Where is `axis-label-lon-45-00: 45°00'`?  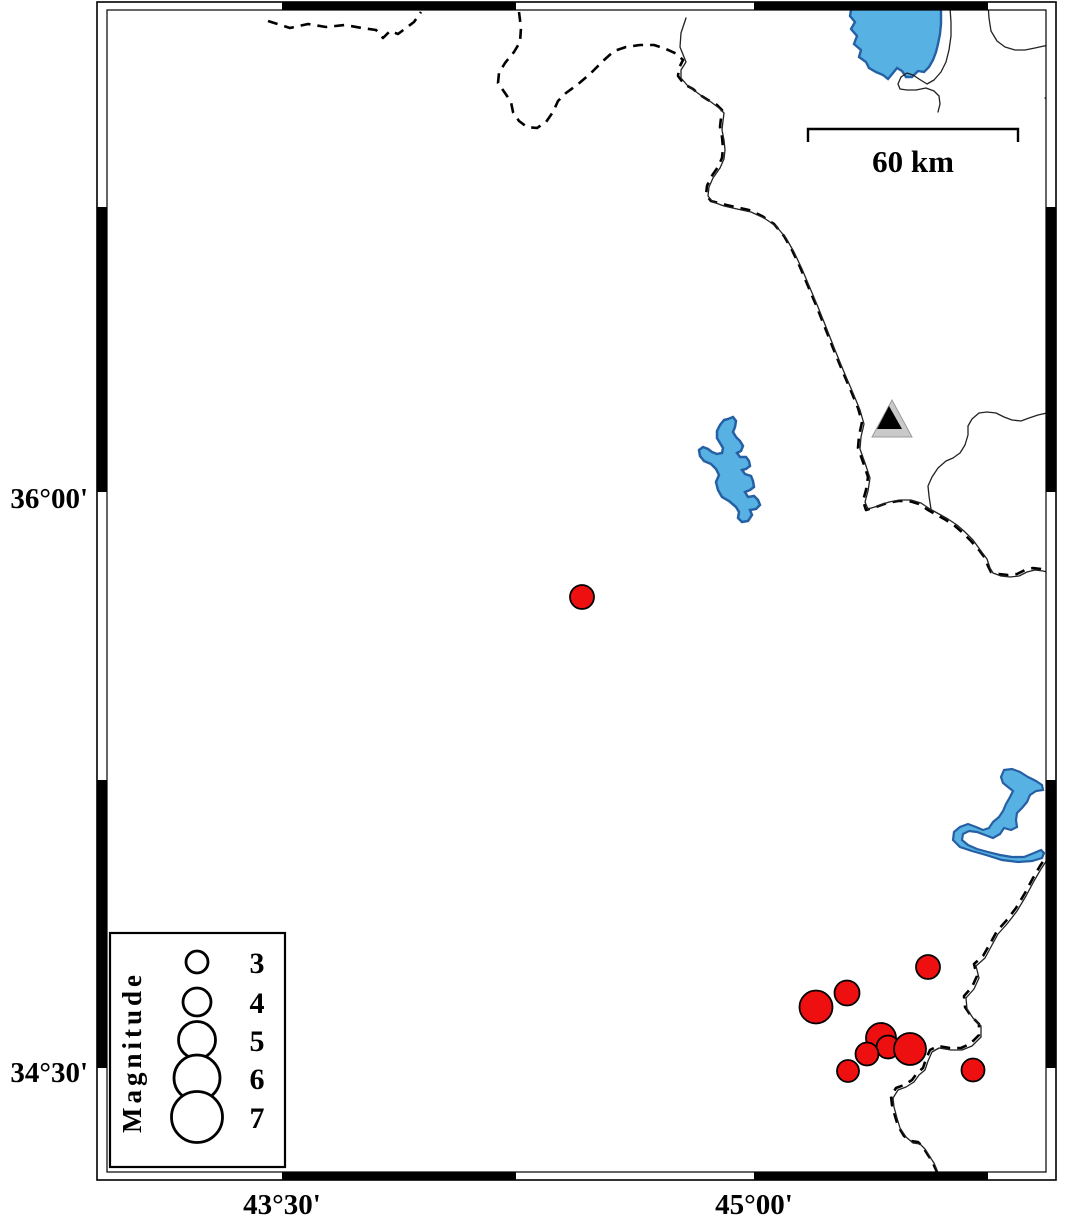
axis-label-lon-45-00: 45°00' is located at coordinates (754, 1204).